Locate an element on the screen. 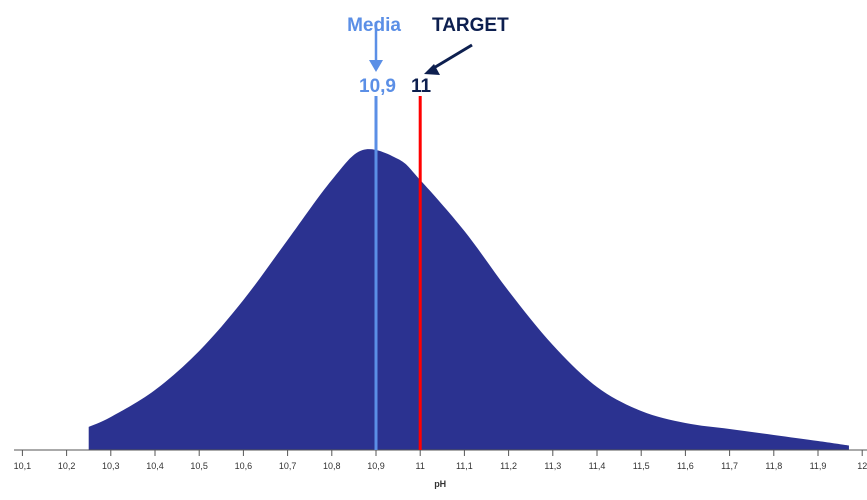 The width and height of the screenshot is (867, 500). target-value-label: 11 is located at coordinates (421, 86).